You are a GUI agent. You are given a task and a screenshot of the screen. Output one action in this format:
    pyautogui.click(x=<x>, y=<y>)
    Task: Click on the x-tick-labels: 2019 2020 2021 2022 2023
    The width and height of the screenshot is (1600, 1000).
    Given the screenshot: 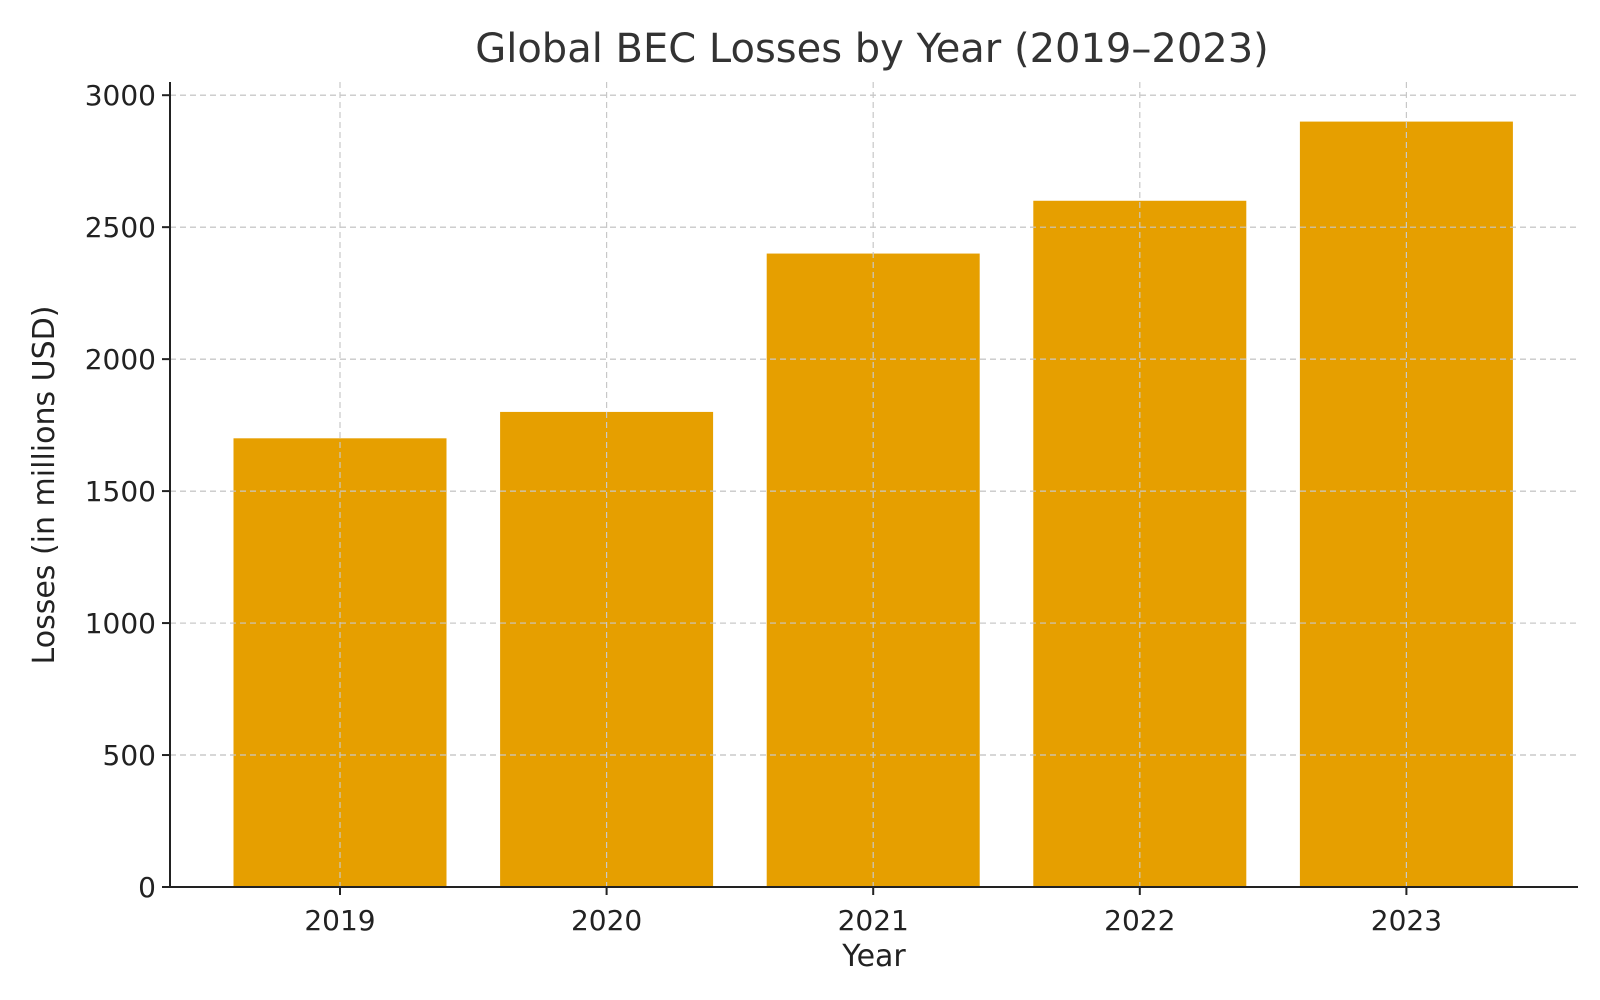 What is the action you would take?
    pyautogui.click(x=873, y=912)
    